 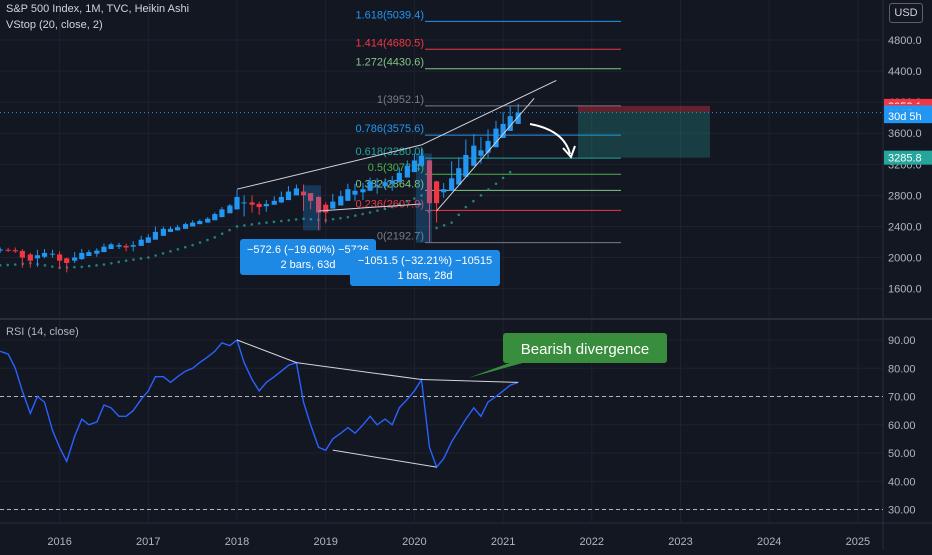 I want to click on x-tick-label: 2020, so click(x=414, y=542).